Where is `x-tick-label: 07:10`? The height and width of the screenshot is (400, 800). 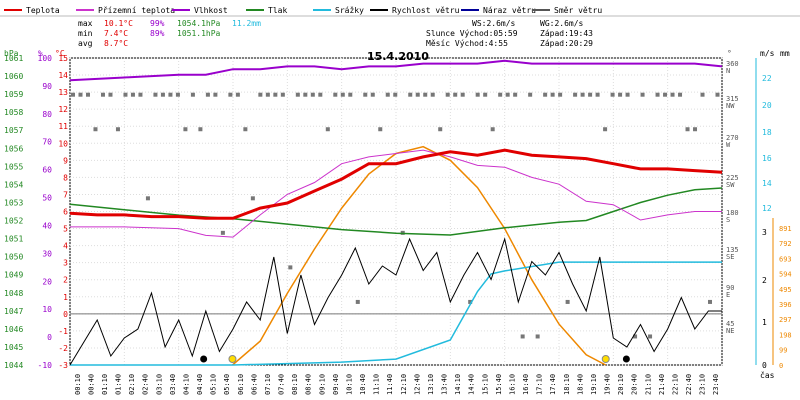
x-tick-label: 07:10 is located at coordinates (268, 384).